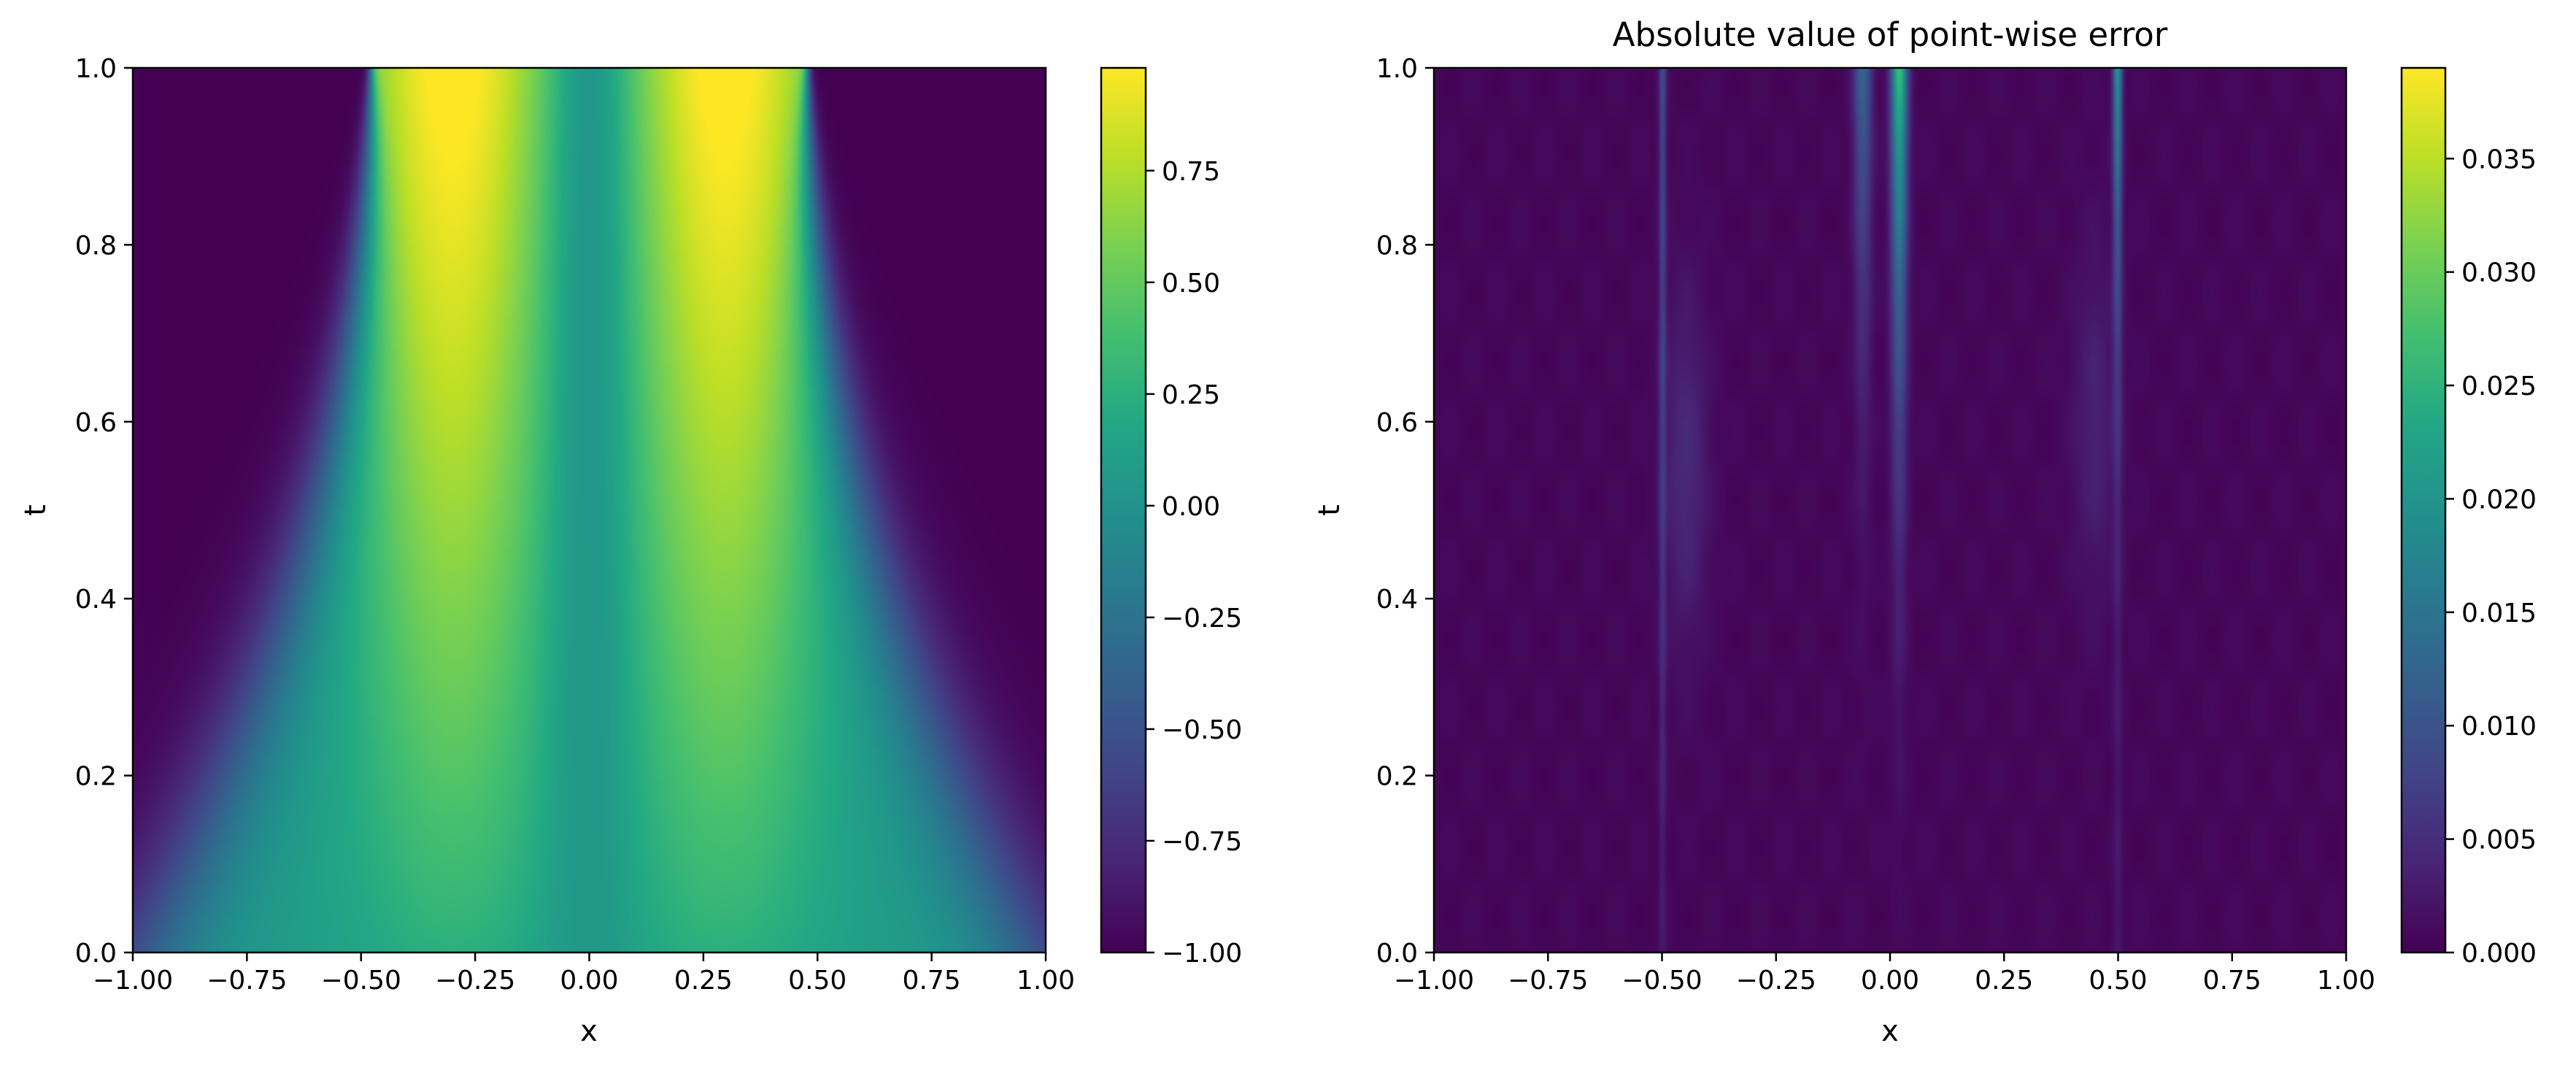 This screenshot has width=2576, height=1070. What do you see at coordinates (2499, 386) in the screenshot?
I see `colorbar-tick-label: 0.025` at bounding box center [2499, 386].